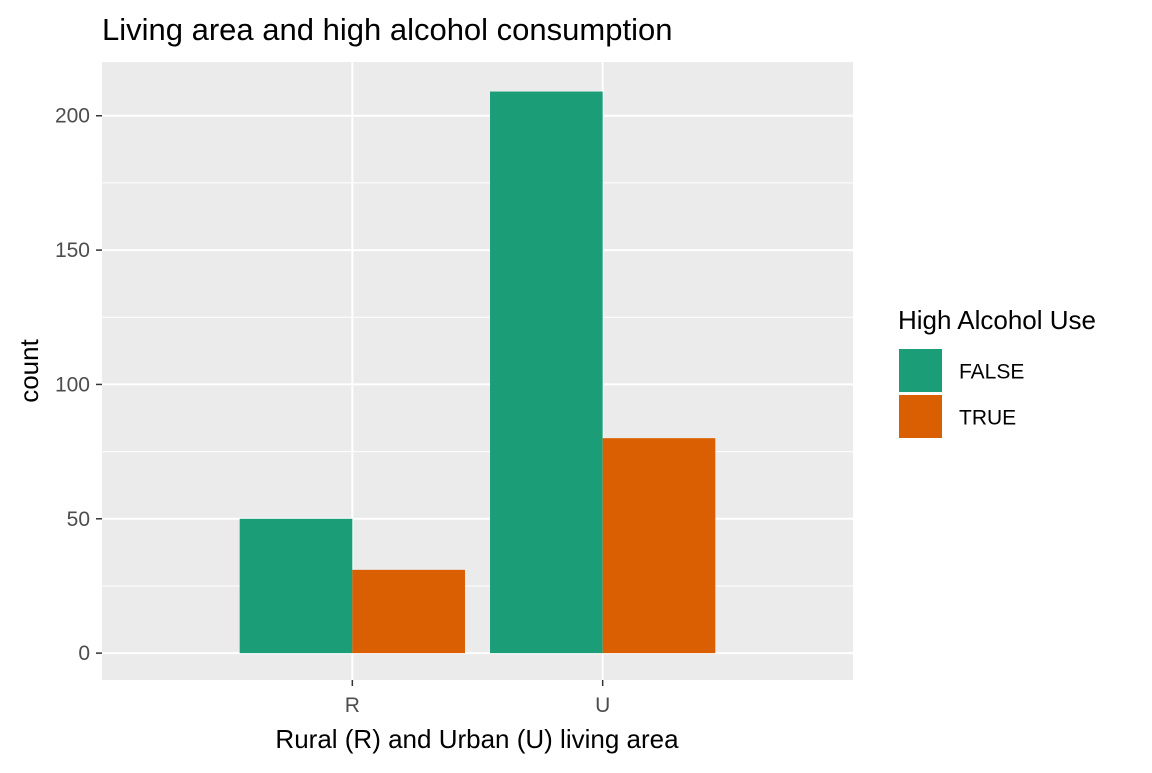 This screenshot has height=773, width=1152. Describe the element at coordinates (961, 393) in the screenshot. I see `legend-items: FALSE TRUE` at that location.